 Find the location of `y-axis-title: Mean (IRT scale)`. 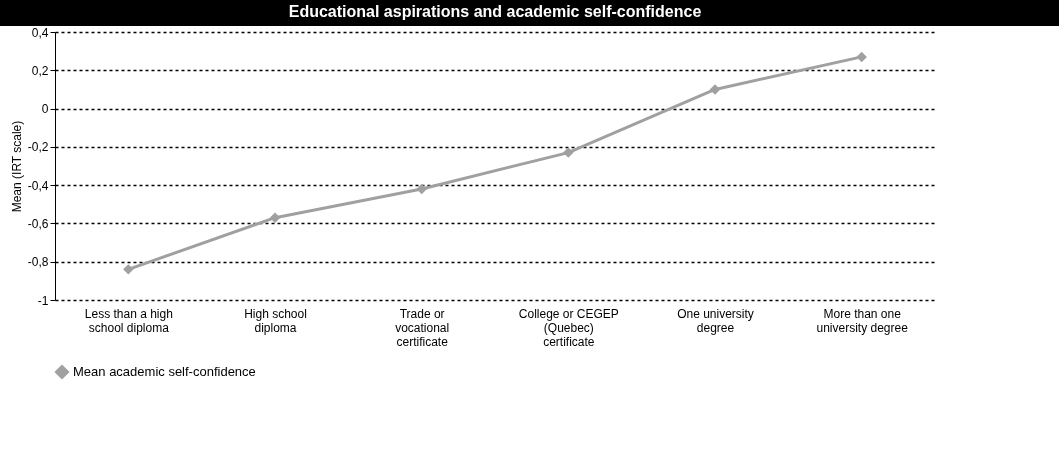

y-axis-title: Mean (IRT scale) is located at coordinates (16, 166).